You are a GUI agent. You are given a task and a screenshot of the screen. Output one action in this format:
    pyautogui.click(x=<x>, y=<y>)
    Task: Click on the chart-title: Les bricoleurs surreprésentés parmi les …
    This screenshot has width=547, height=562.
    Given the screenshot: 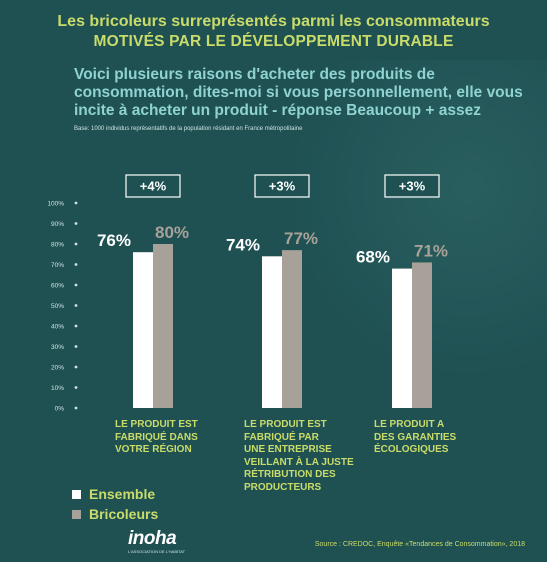 What is the action you would take?
    pyautogui.click(x=273, y=32)
    